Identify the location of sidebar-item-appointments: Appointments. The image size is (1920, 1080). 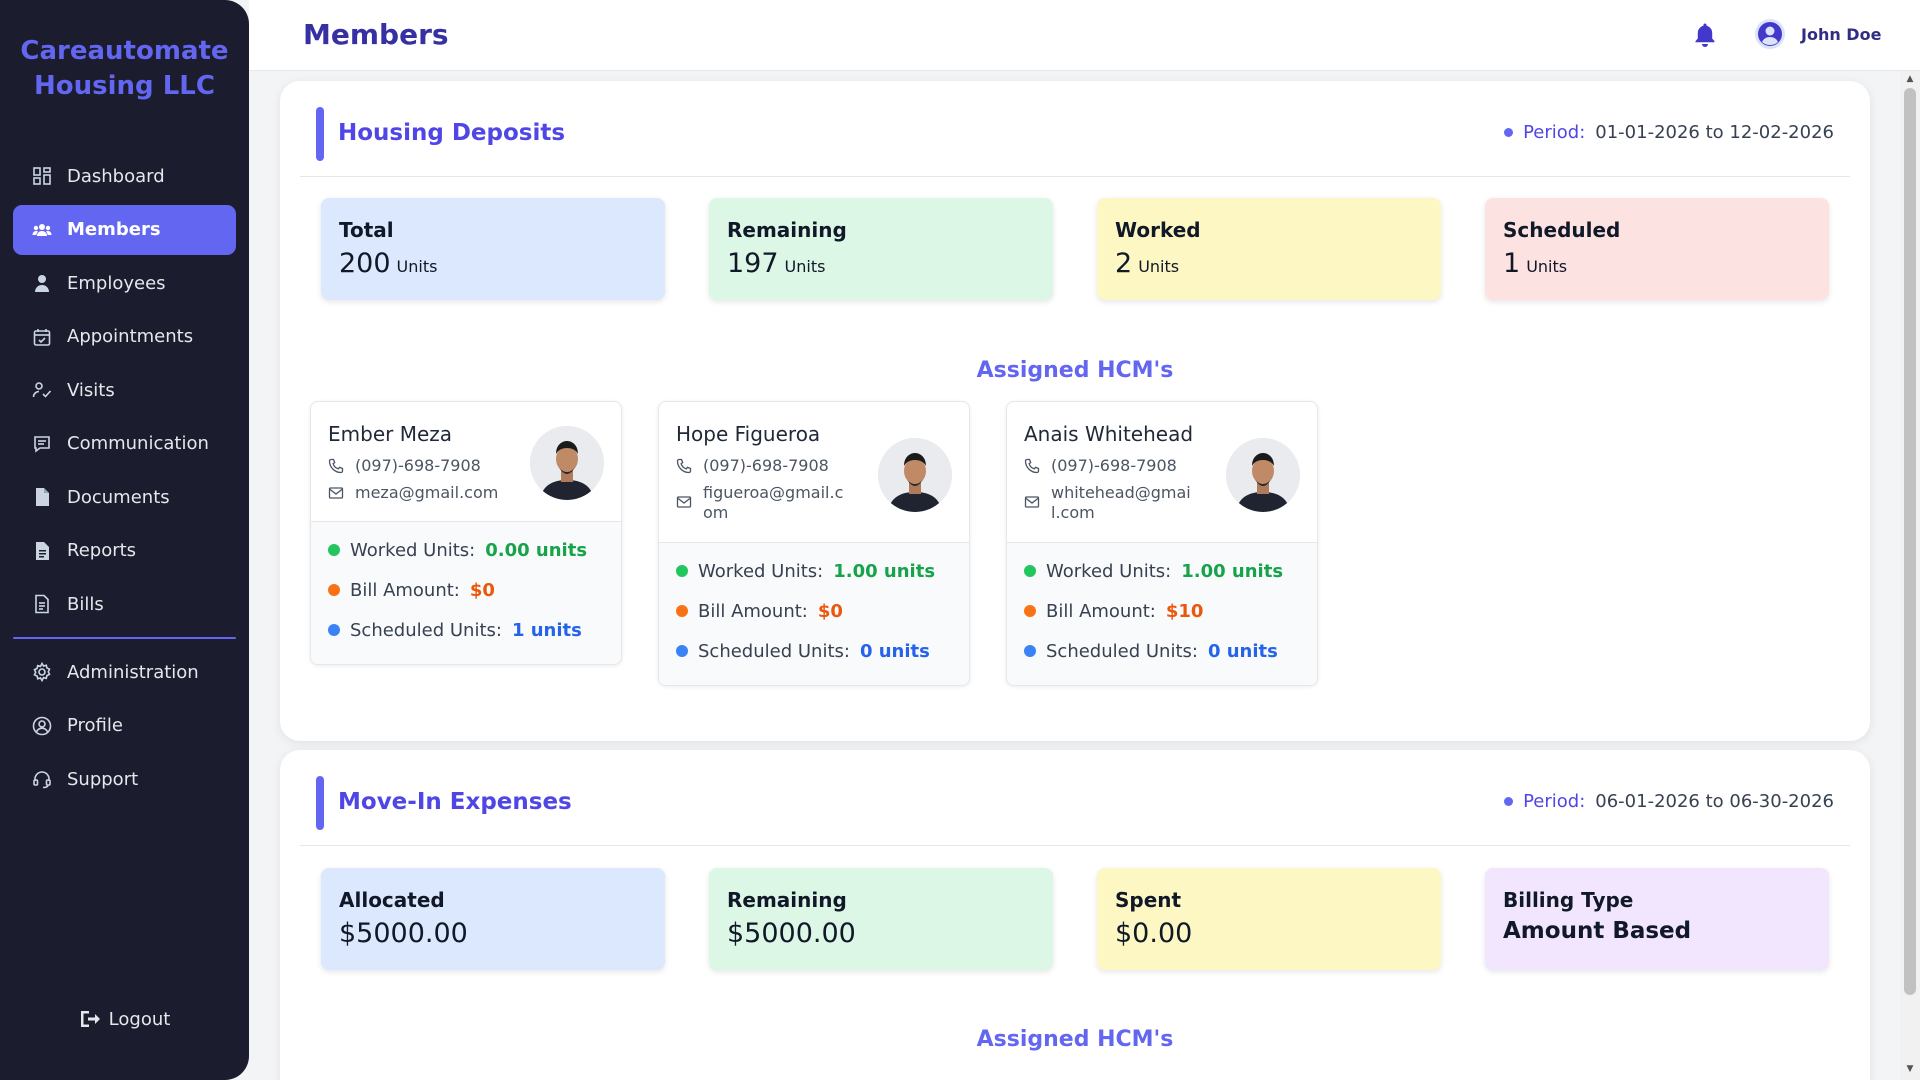
(124, 337).